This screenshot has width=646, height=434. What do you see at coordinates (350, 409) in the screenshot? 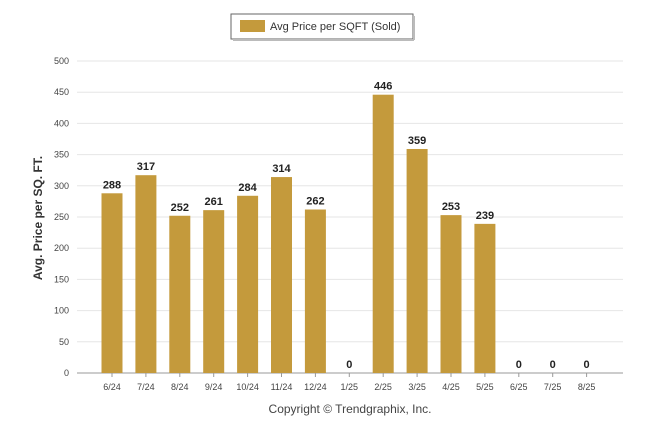
I see `copyright-footer: Copyright © Trendgraphix, Inc.` at bounding box center [350, 409].